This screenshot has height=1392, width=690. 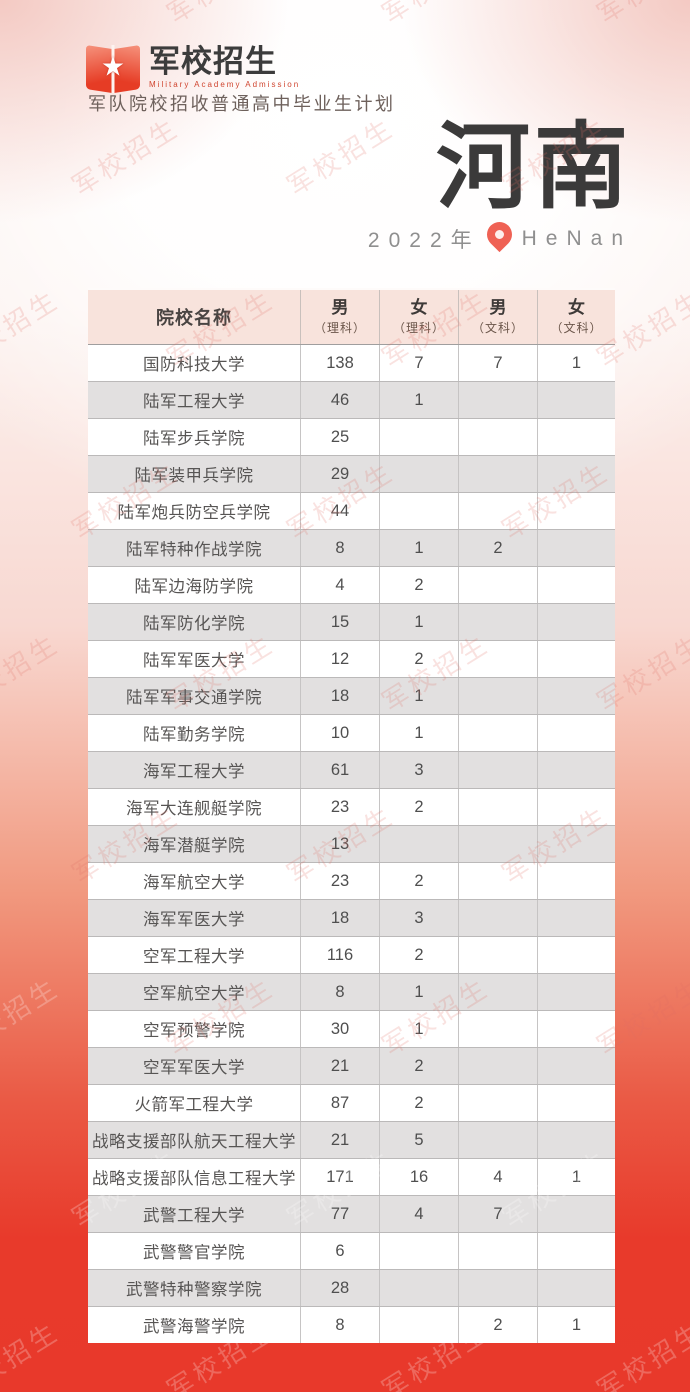 I want to click on table-row: 海军潜艇学院 13, so click(x=351, y=843).